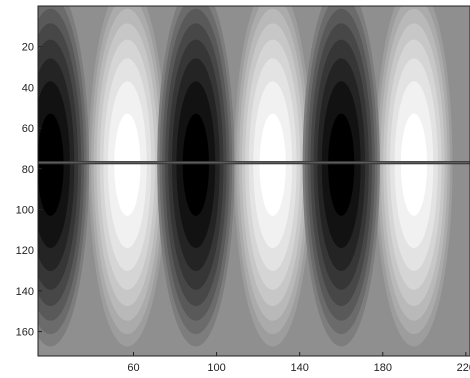 Image resolution: width=470 pixels, height=378 pixels. I want to click on y-tick-label: 40, so click(28, 88).